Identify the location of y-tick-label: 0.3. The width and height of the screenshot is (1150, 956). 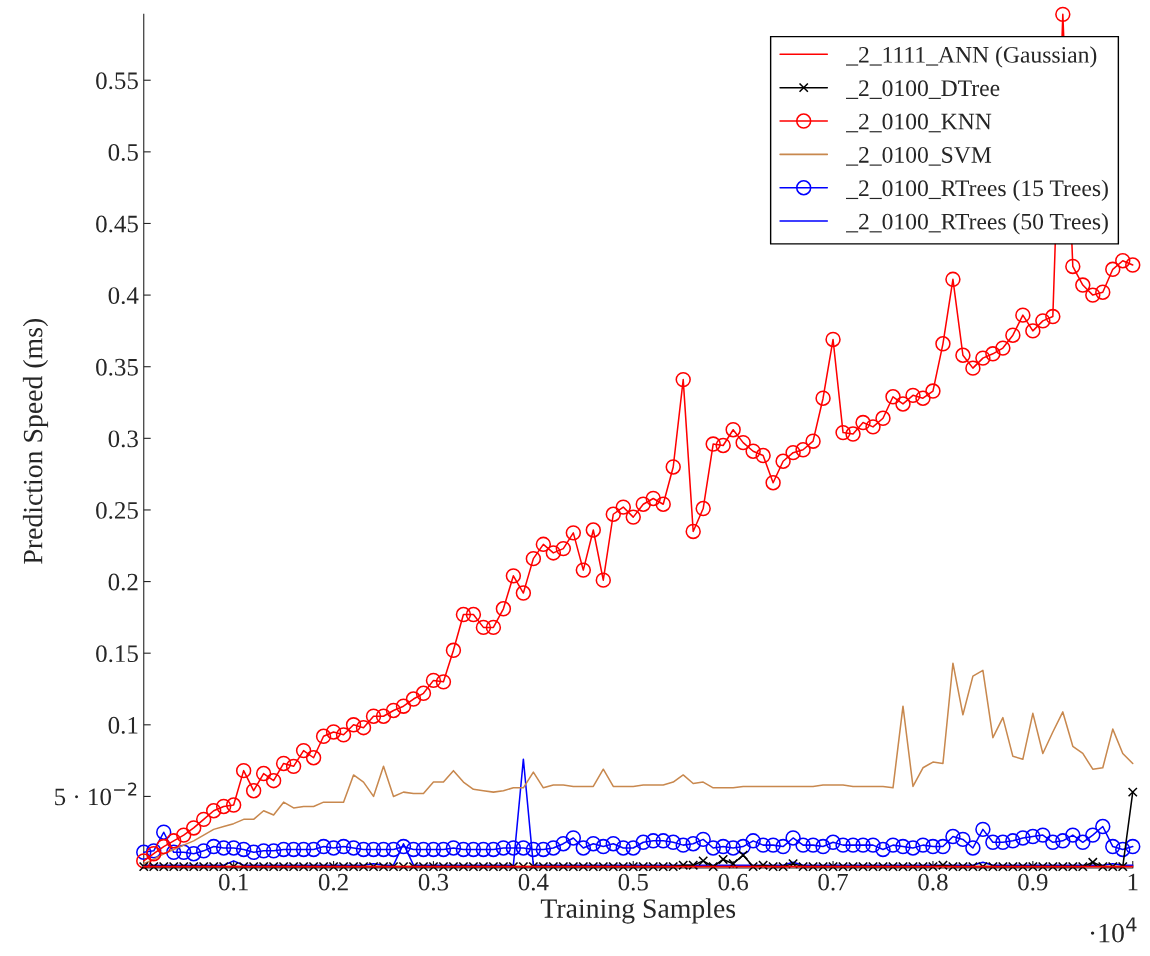
(123, 439).